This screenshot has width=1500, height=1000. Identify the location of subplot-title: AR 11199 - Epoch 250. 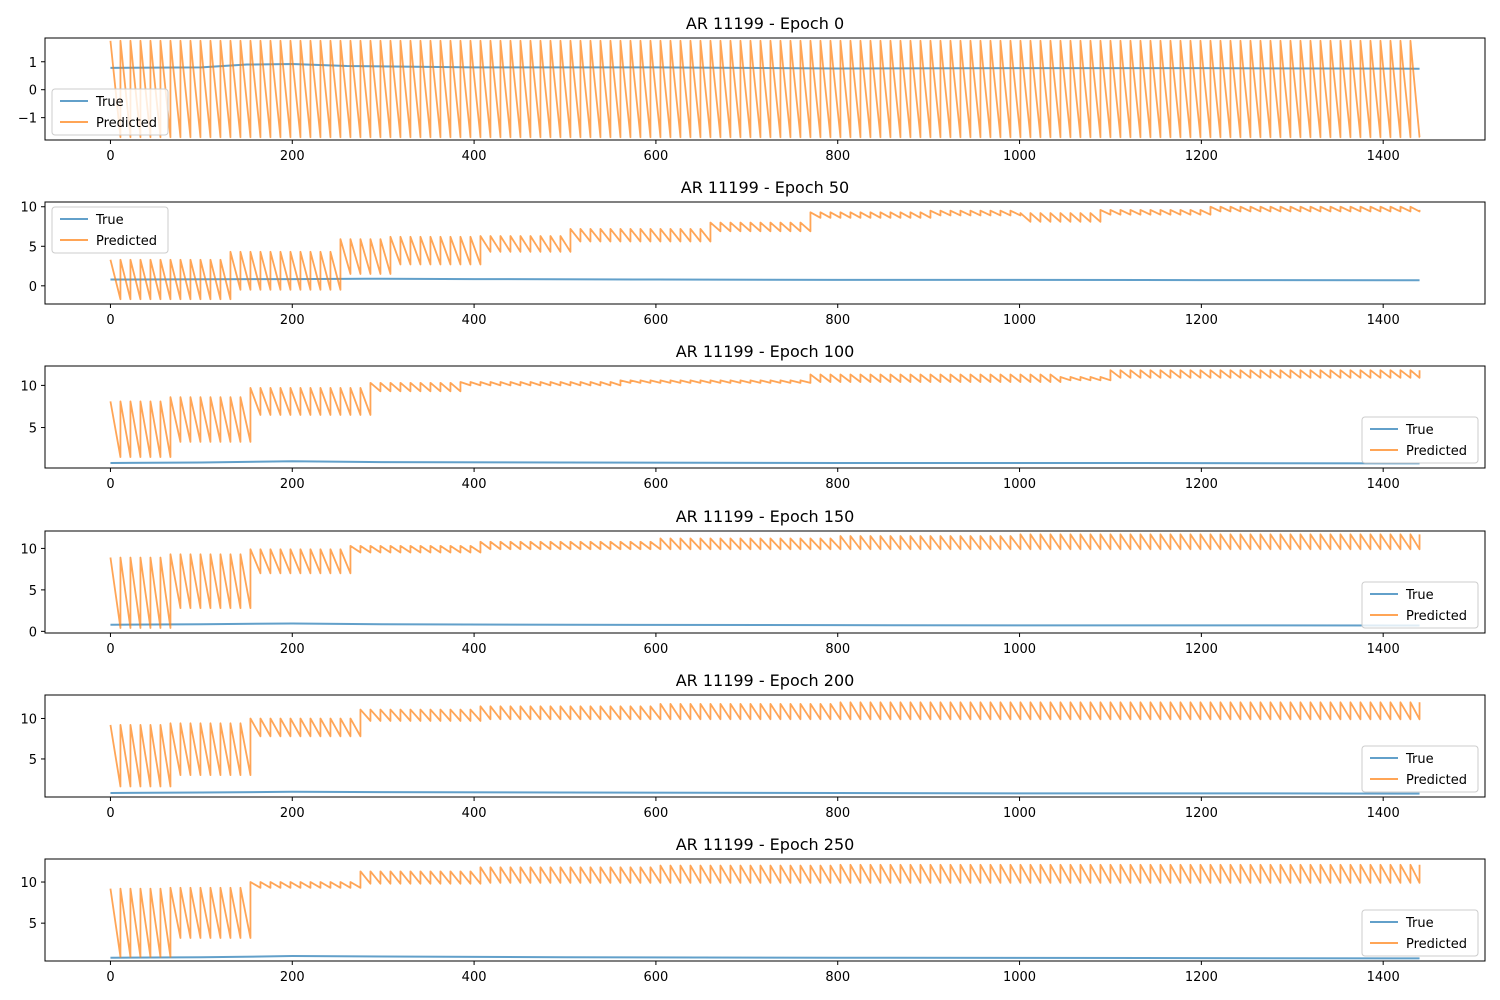
(765, 844).